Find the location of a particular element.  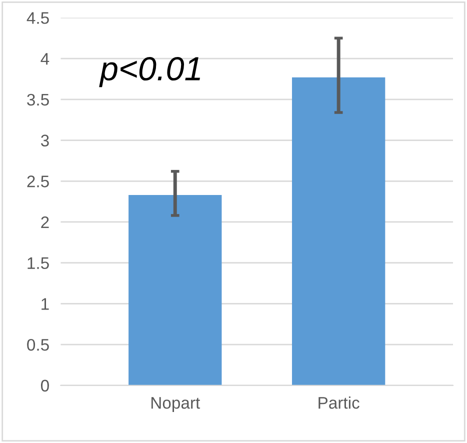

y-tick-label: 3.5 is located at coordinates (38, 100).